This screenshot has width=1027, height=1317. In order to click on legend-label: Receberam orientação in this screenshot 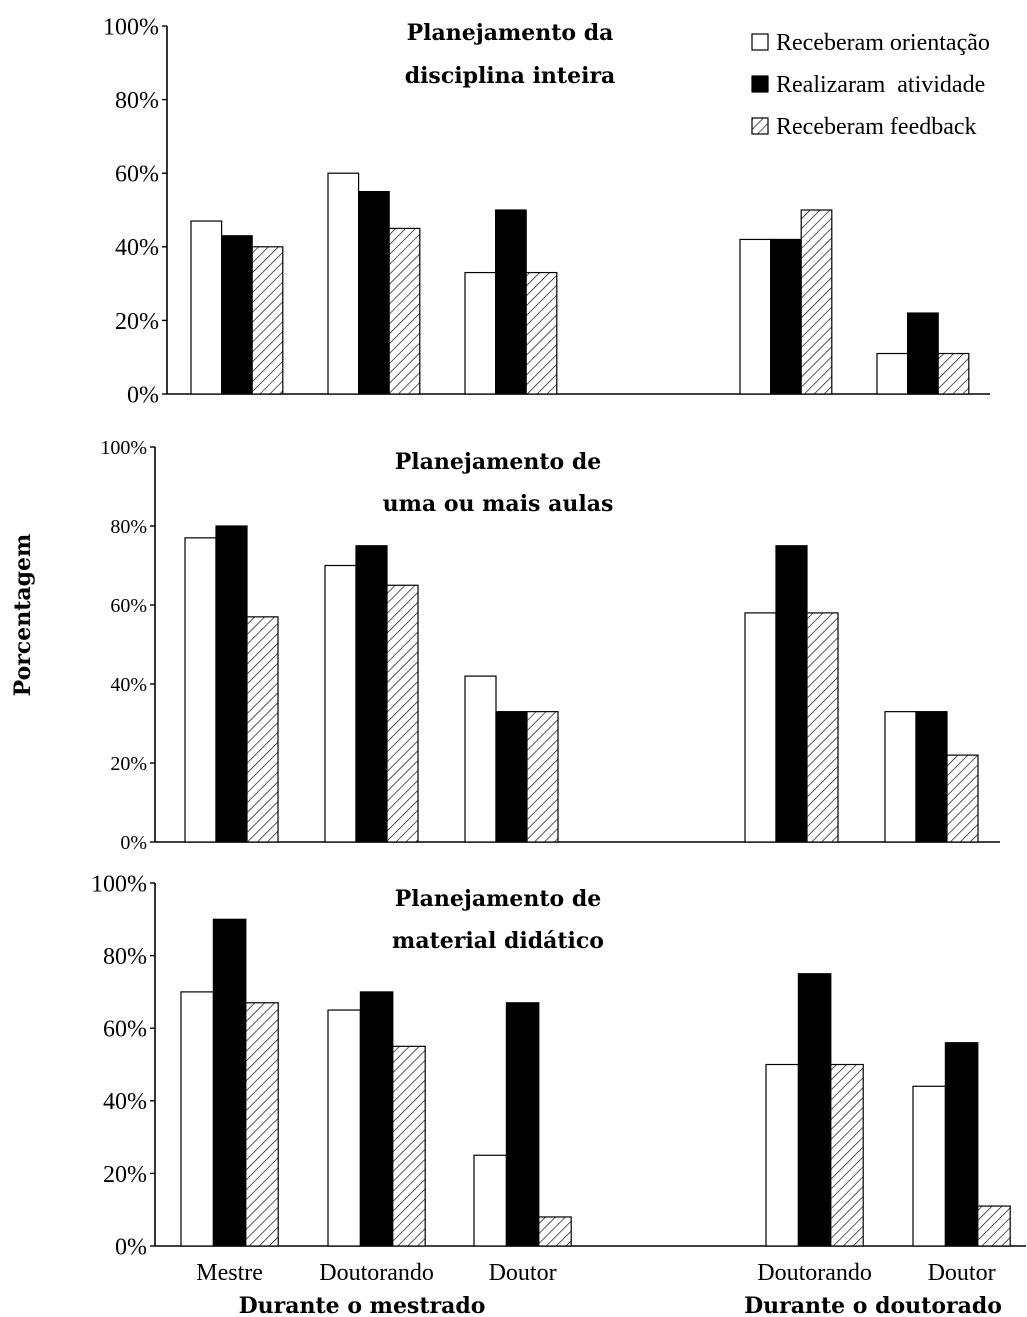, I will do `click(883, 43)`.